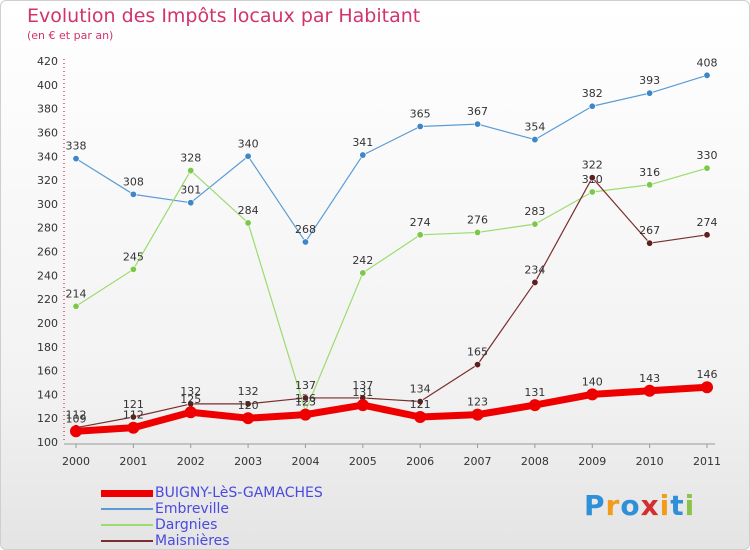 The width and height of the screenshot is (750, 550). What do you see at coordinates (420, 222) in the screenshot?
I see `data-label: 274` at bounding box center [420, 222].